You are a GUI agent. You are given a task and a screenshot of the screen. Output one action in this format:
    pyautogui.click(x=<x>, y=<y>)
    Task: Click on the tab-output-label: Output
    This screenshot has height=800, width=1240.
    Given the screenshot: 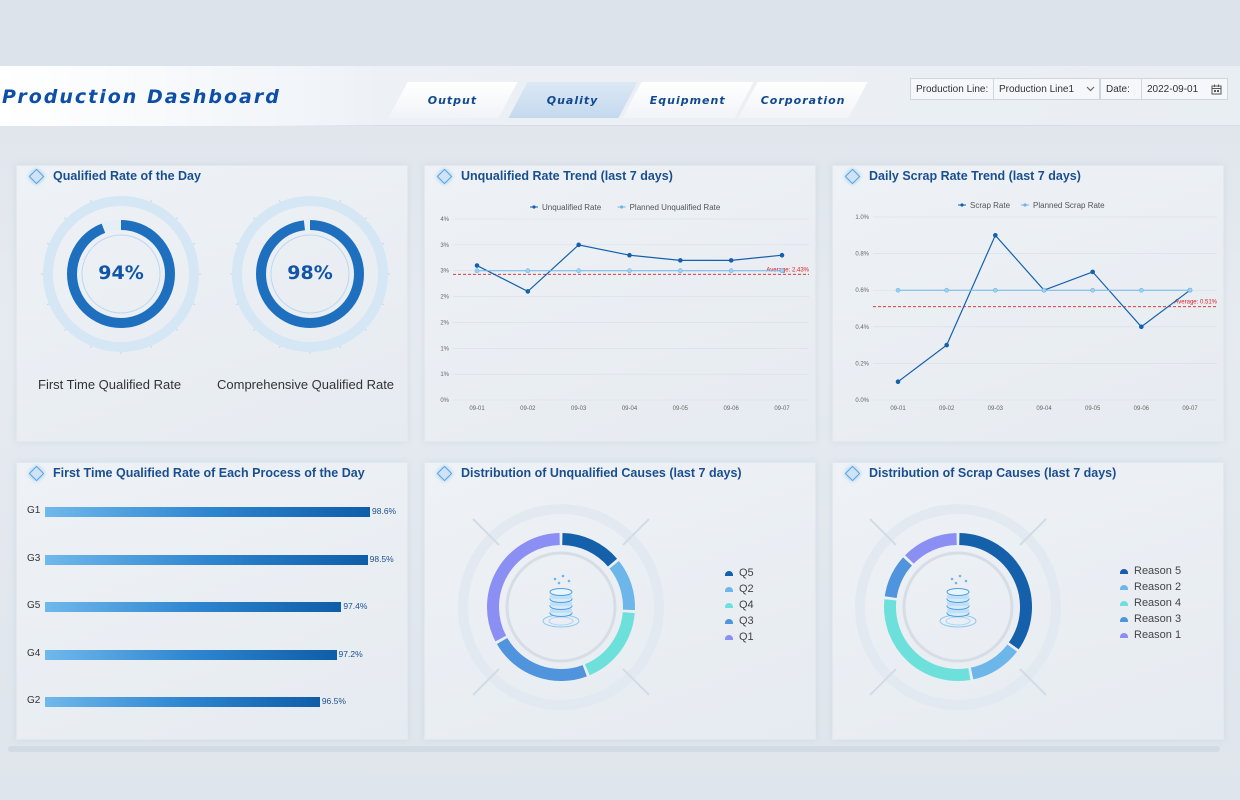 What is the action you would take?
    pyautogui.click(x=453, y=100)
    